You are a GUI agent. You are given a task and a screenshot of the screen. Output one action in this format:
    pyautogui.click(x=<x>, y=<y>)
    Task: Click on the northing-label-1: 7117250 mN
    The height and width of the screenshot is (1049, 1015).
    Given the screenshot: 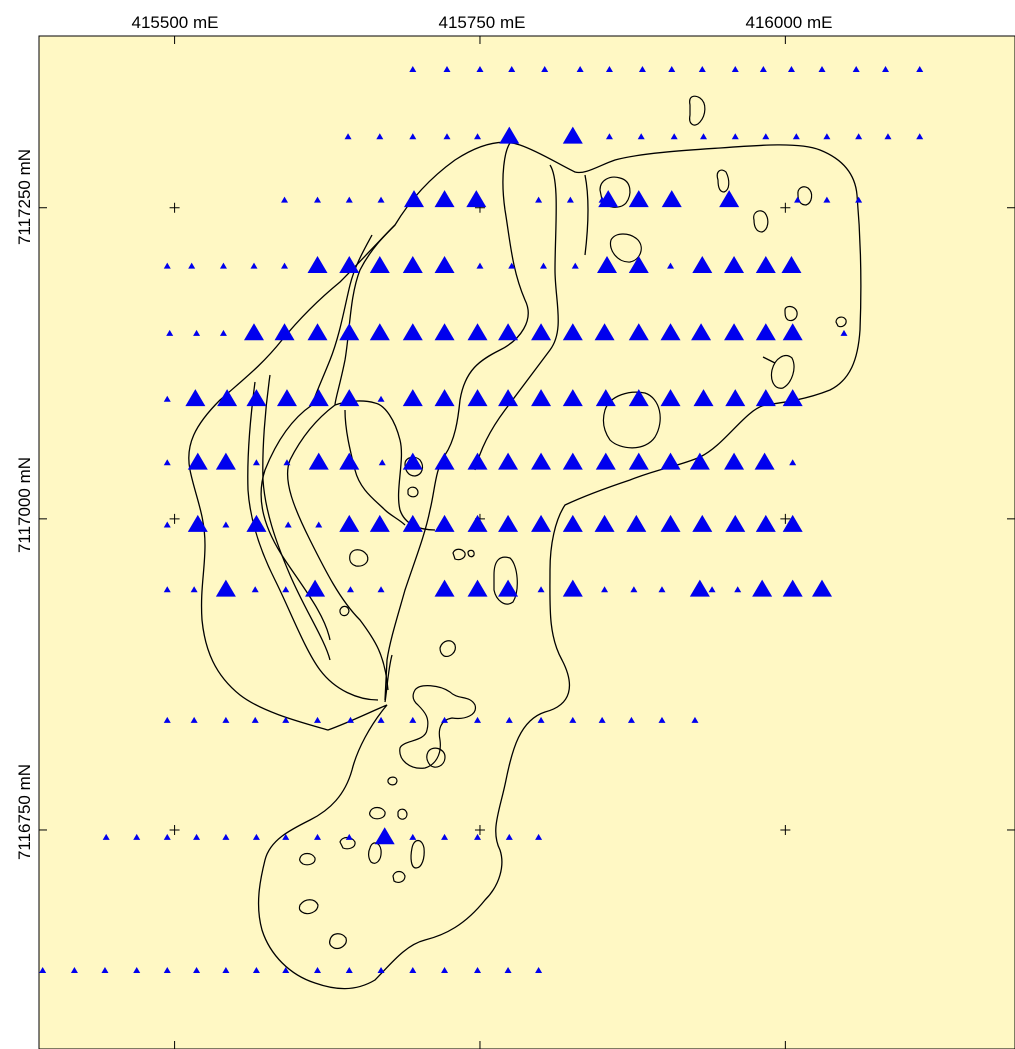 What is the action you would take?
    pyautogui.click(x=24, y=197)
    